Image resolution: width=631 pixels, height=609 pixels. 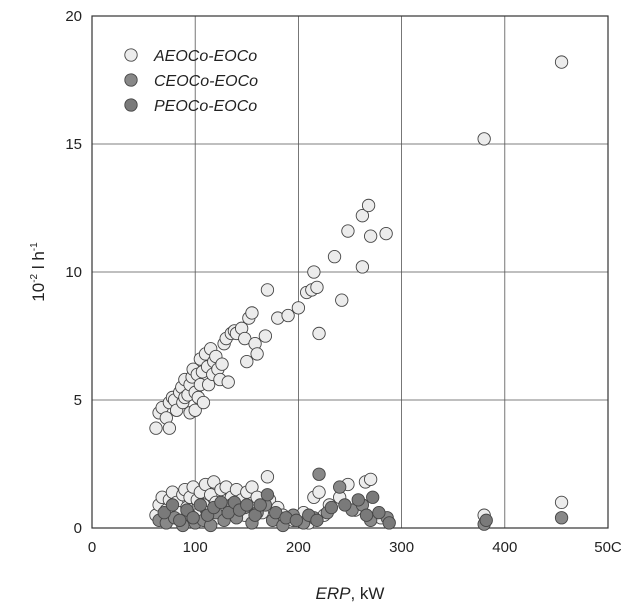 I want to click on y-tick-label: 15, so click(x=73, y=144).